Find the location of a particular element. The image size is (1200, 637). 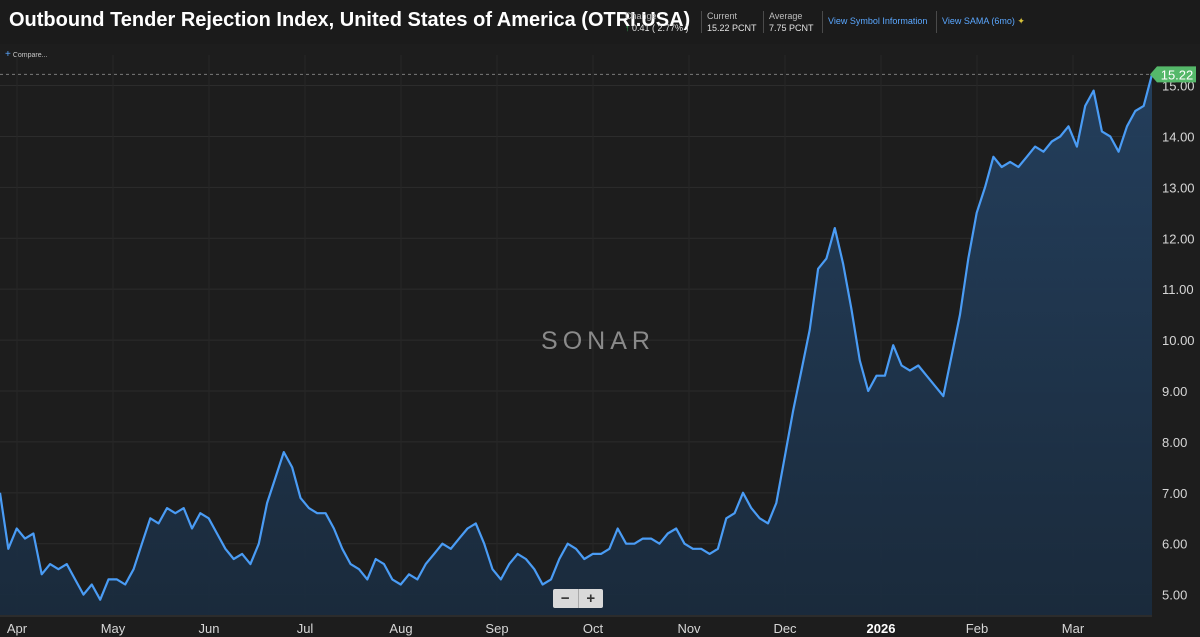

compare-label: Compare is located at coordinates (27, 55).